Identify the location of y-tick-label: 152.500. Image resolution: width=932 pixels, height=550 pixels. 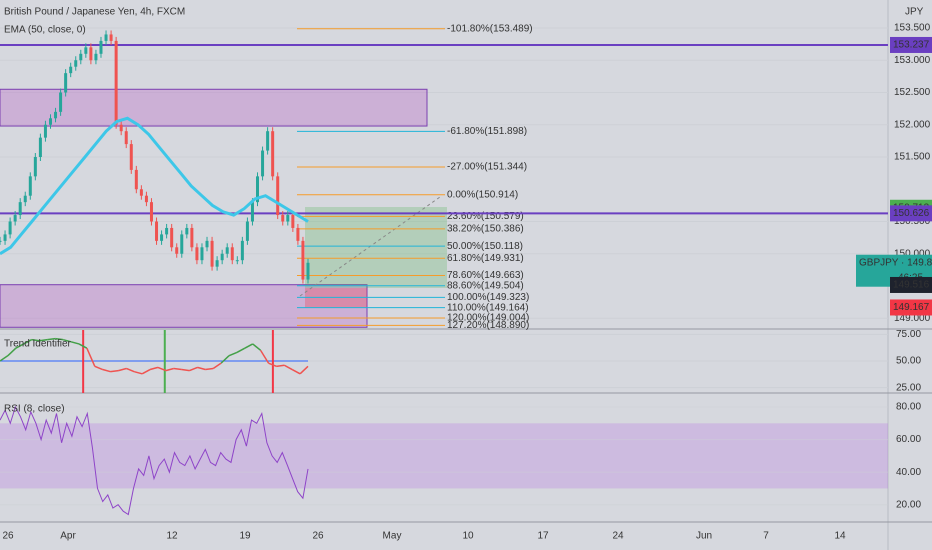
(912, 92).